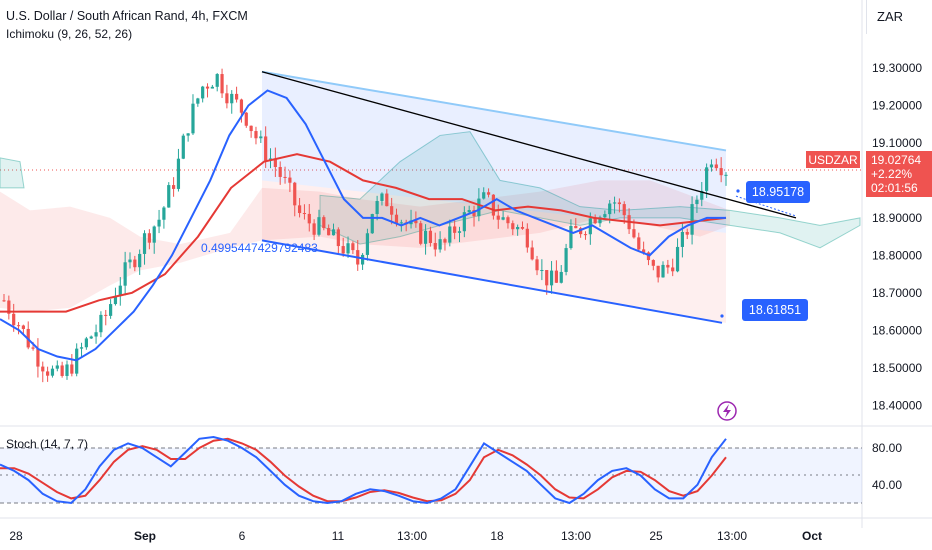  What do you see at coordinates (775, 310) in the screenshot?
I see `lower-target-tag-bg` at bounding box center [775, 310].